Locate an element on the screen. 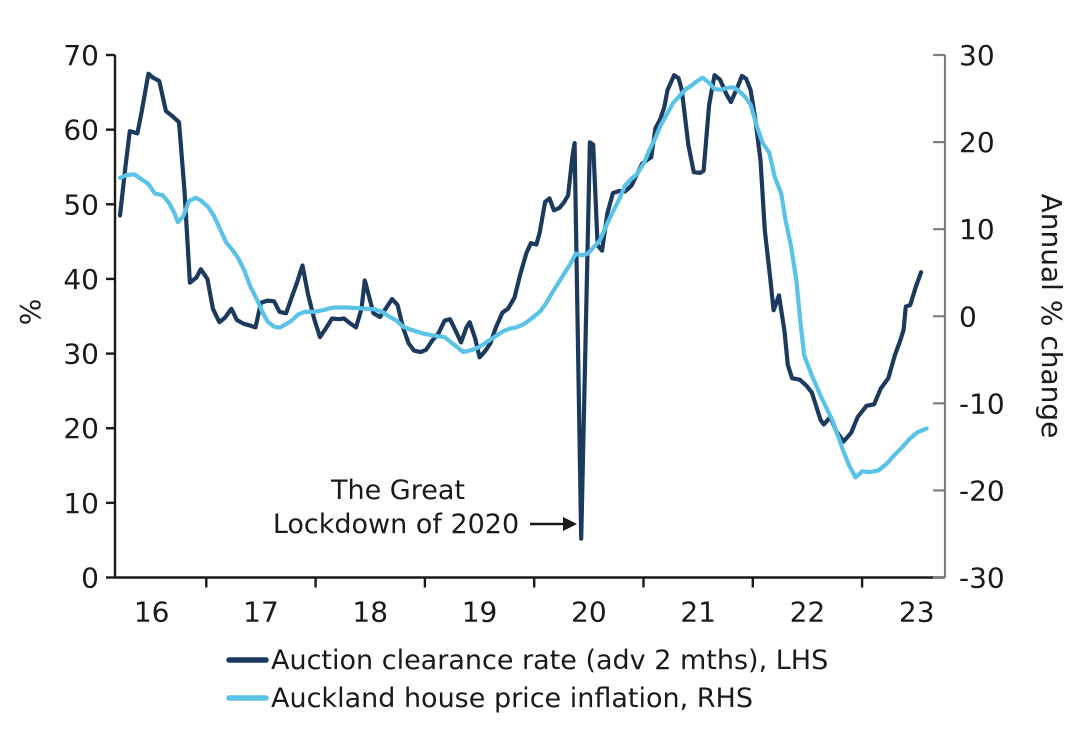 The image size is (1080, 752). x-axis-year-label: 18 is located at coordinates (370, 612).